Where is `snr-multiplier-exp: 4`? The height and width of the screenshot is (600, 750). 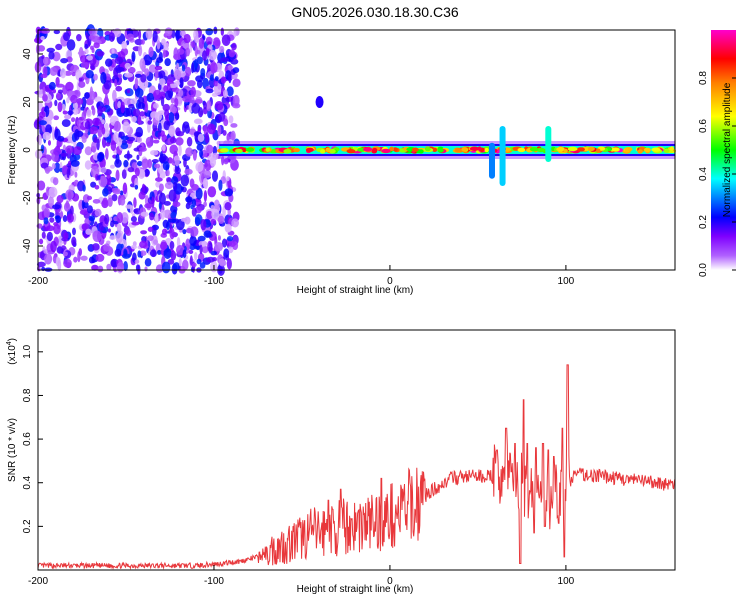
snr-multiplier-exp: 4 is located at coordinates (9, 343).